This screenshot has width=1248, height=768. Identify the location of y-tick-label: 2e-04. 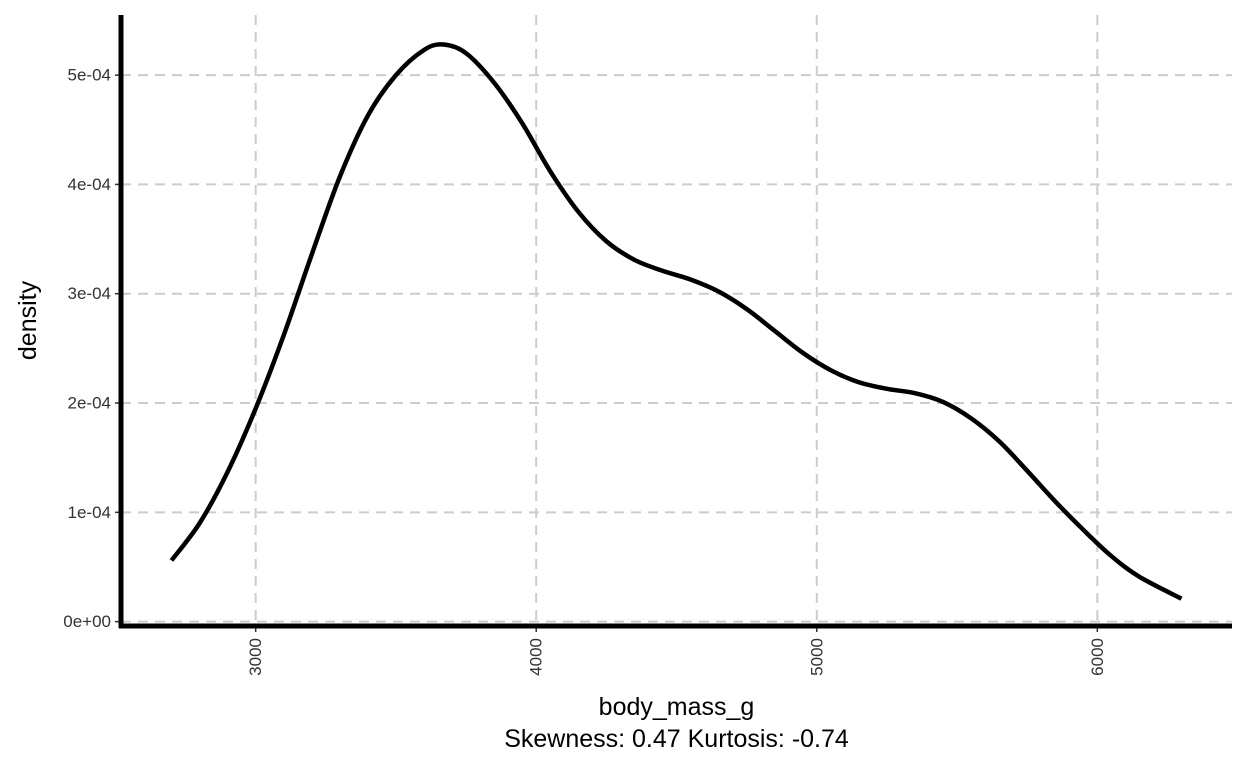
(89, 403).